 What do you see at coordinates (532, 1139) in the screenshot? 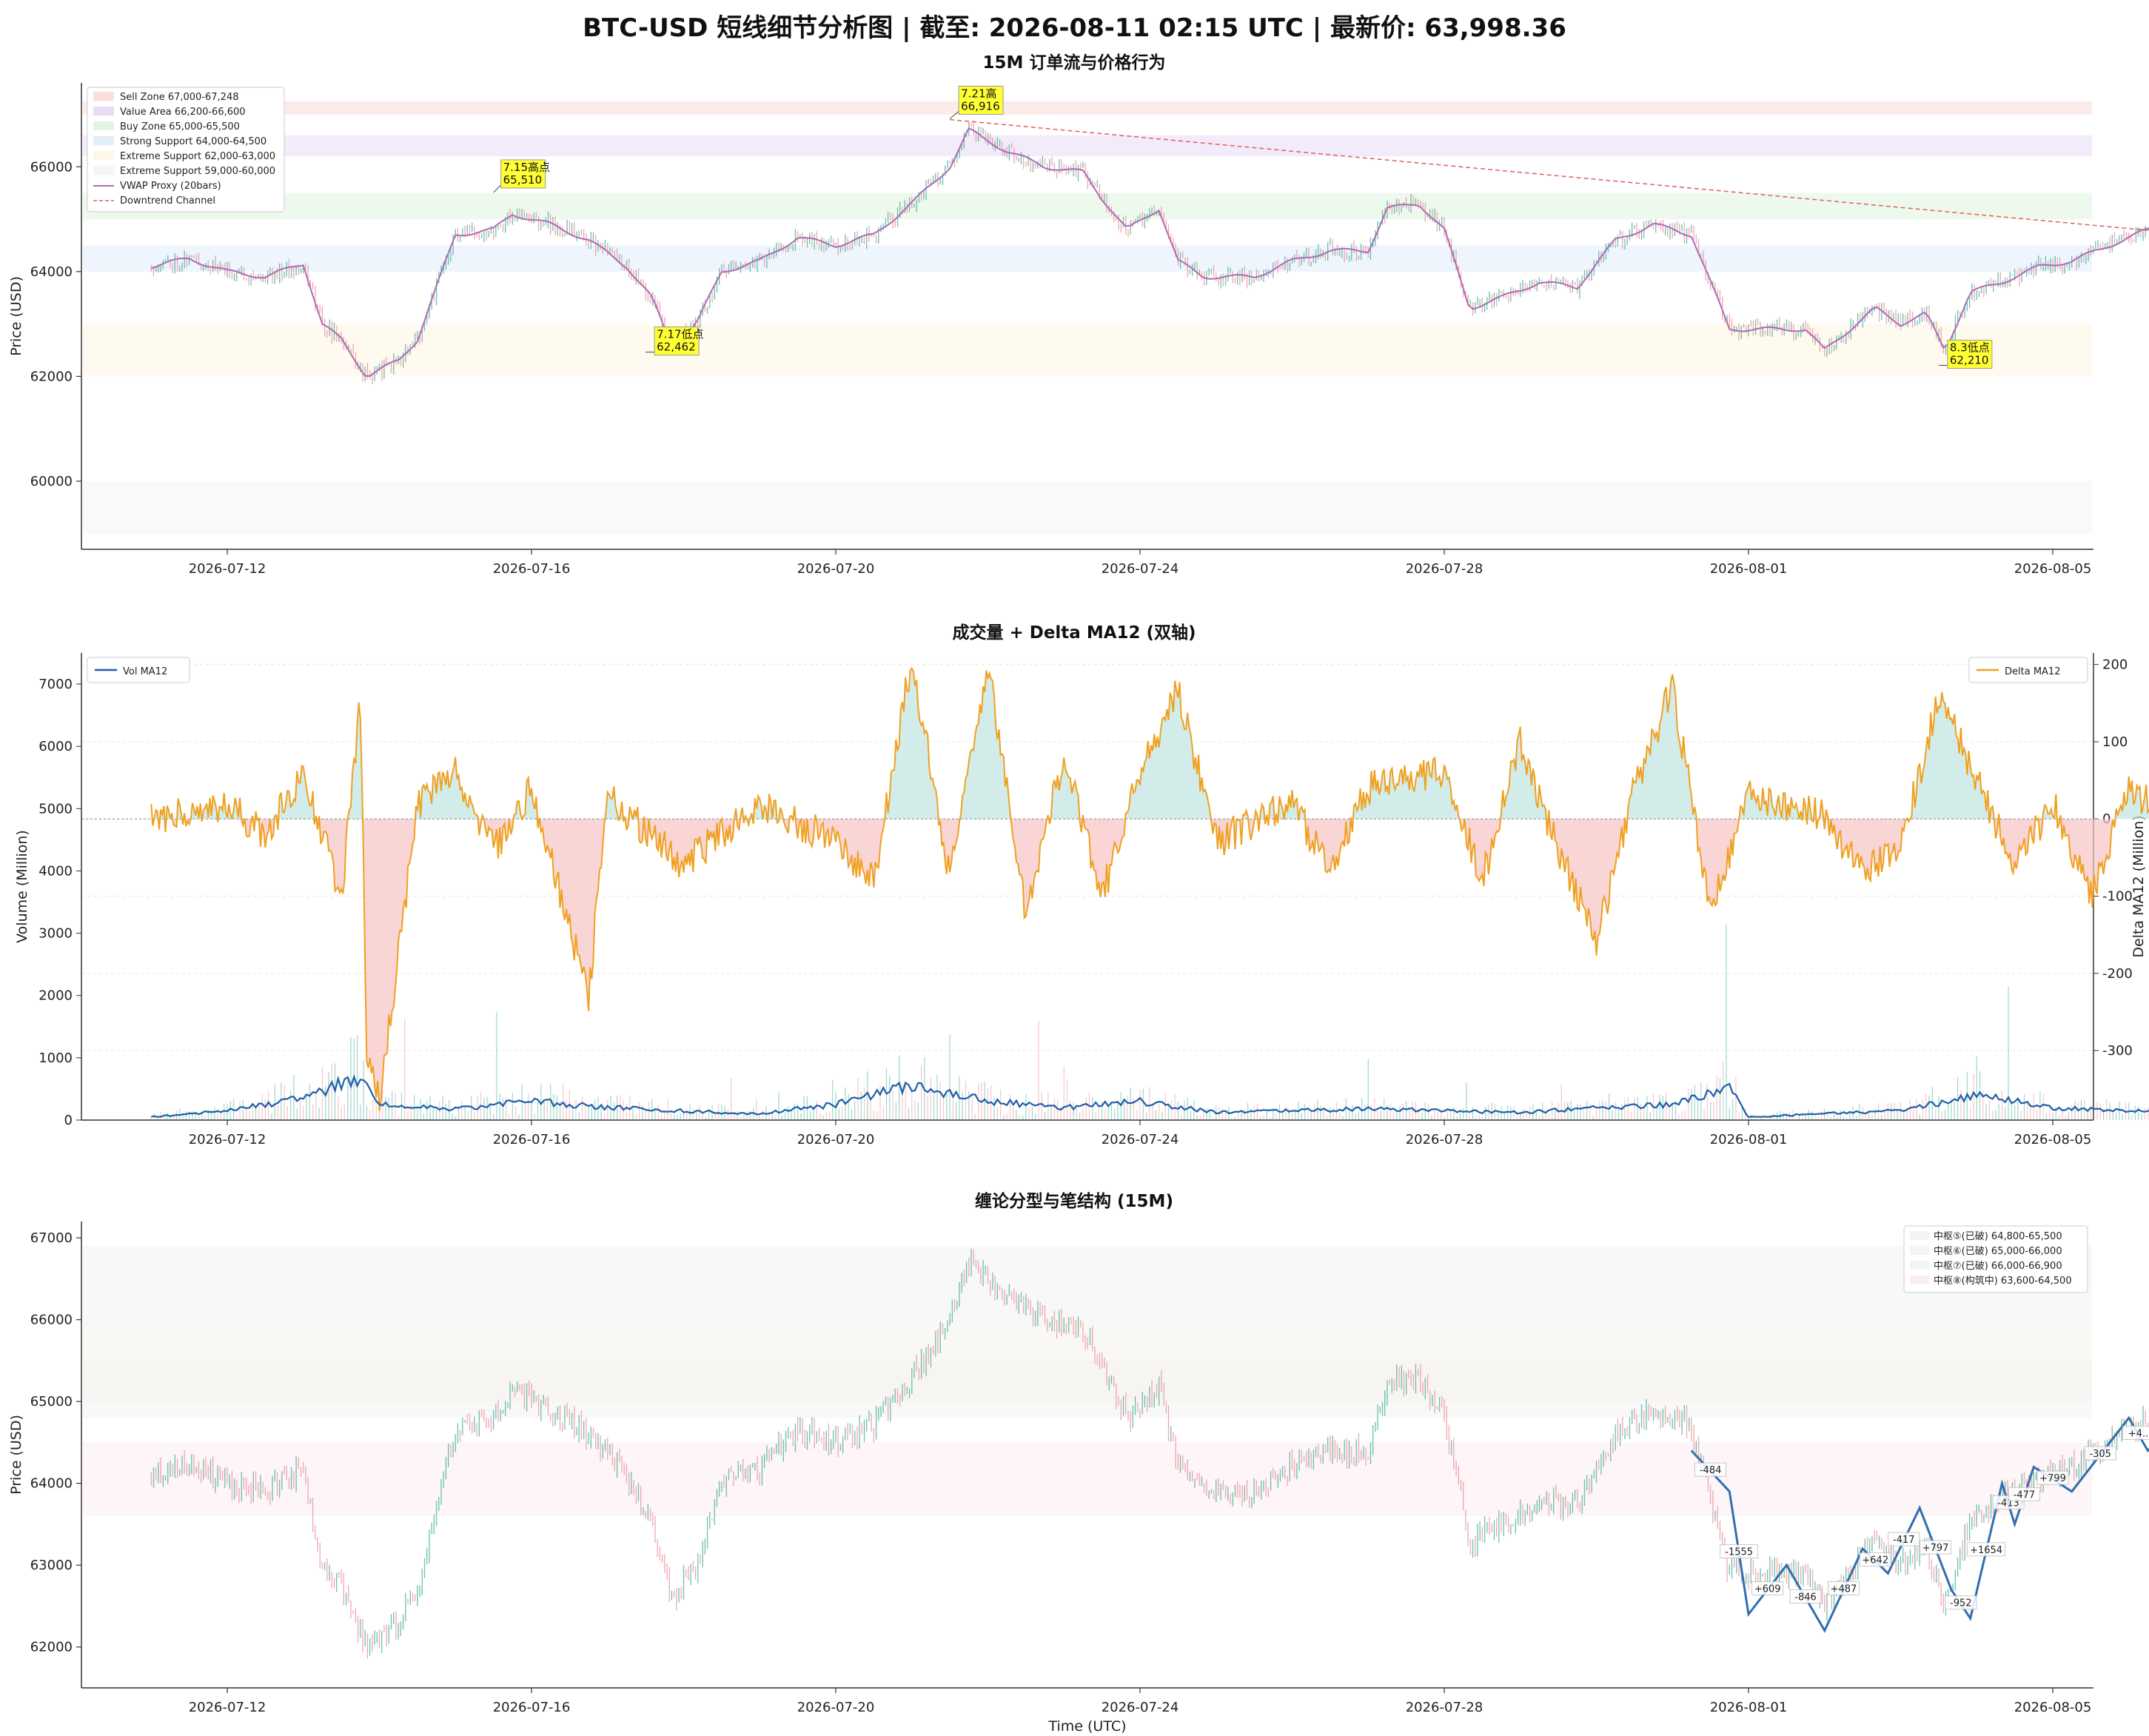
I see `panel2-x-tick-label: 2026-07-16` at bounding box center [532, 1139].